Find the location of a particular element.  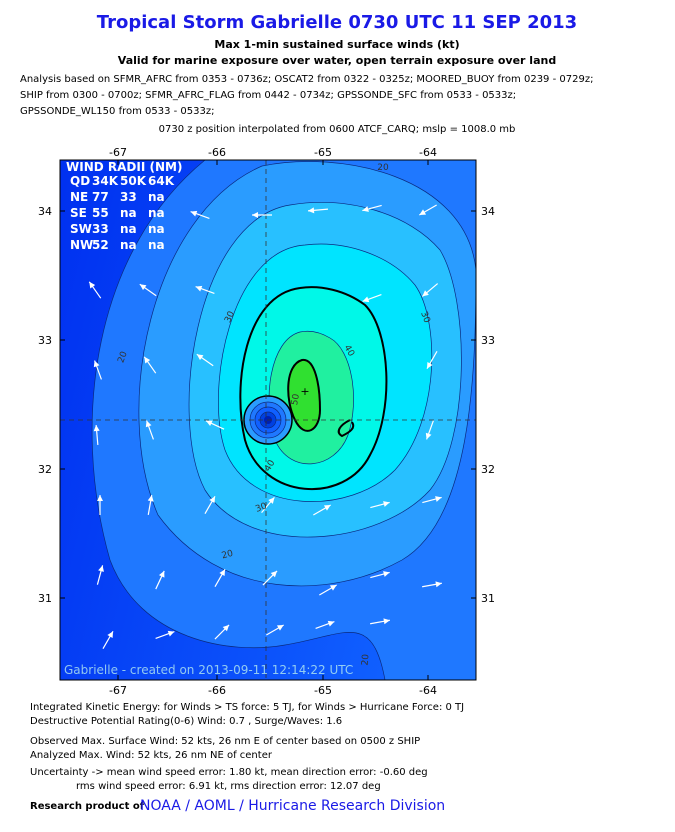

wind-radii-cell: 77 is located at coordinates (100, 197).